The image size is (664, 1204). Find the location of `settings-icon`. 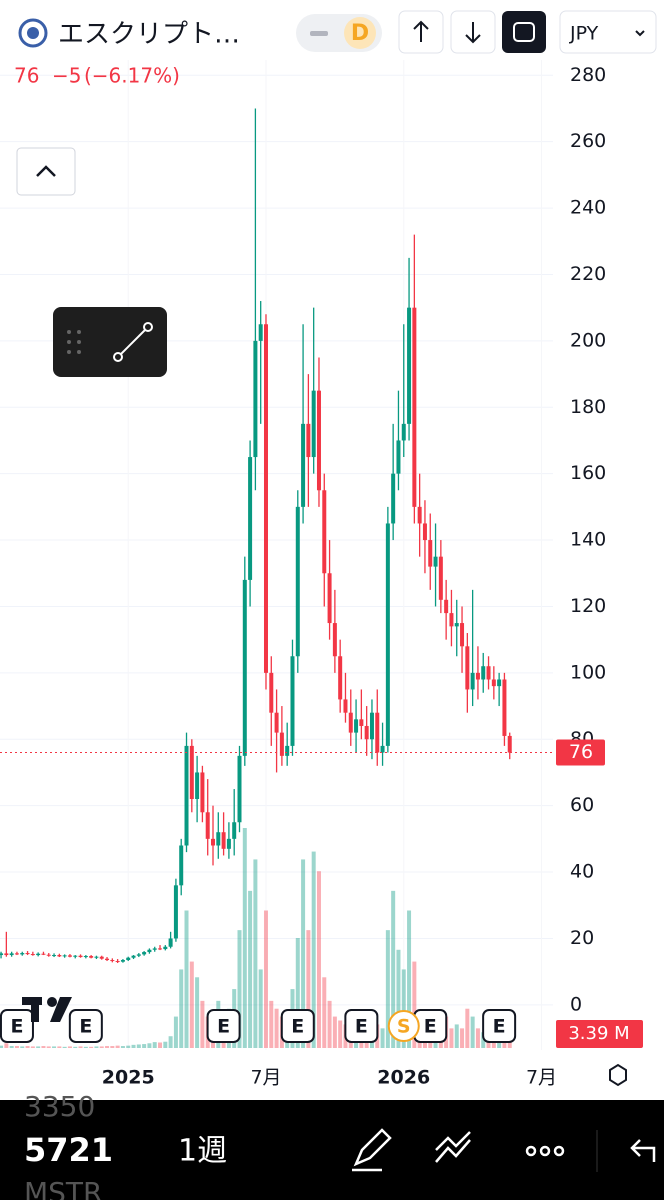

settings-icon is located at coordinates (618, 1075).